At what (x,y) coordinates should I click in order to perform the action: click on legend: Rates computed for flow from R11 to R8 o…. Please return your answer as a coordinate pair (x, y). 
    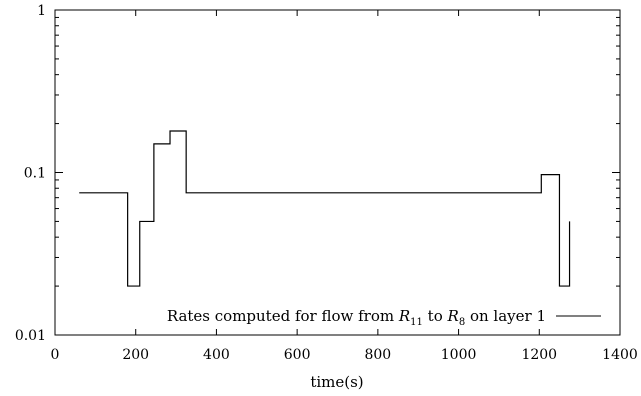
    Looking at the image, I should click on (384, 317).